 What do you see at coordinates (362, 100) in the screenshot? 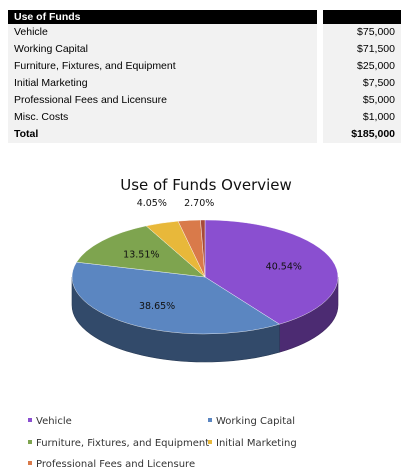
I see `row-amount: $5,000` at bounding box center [362, 100].